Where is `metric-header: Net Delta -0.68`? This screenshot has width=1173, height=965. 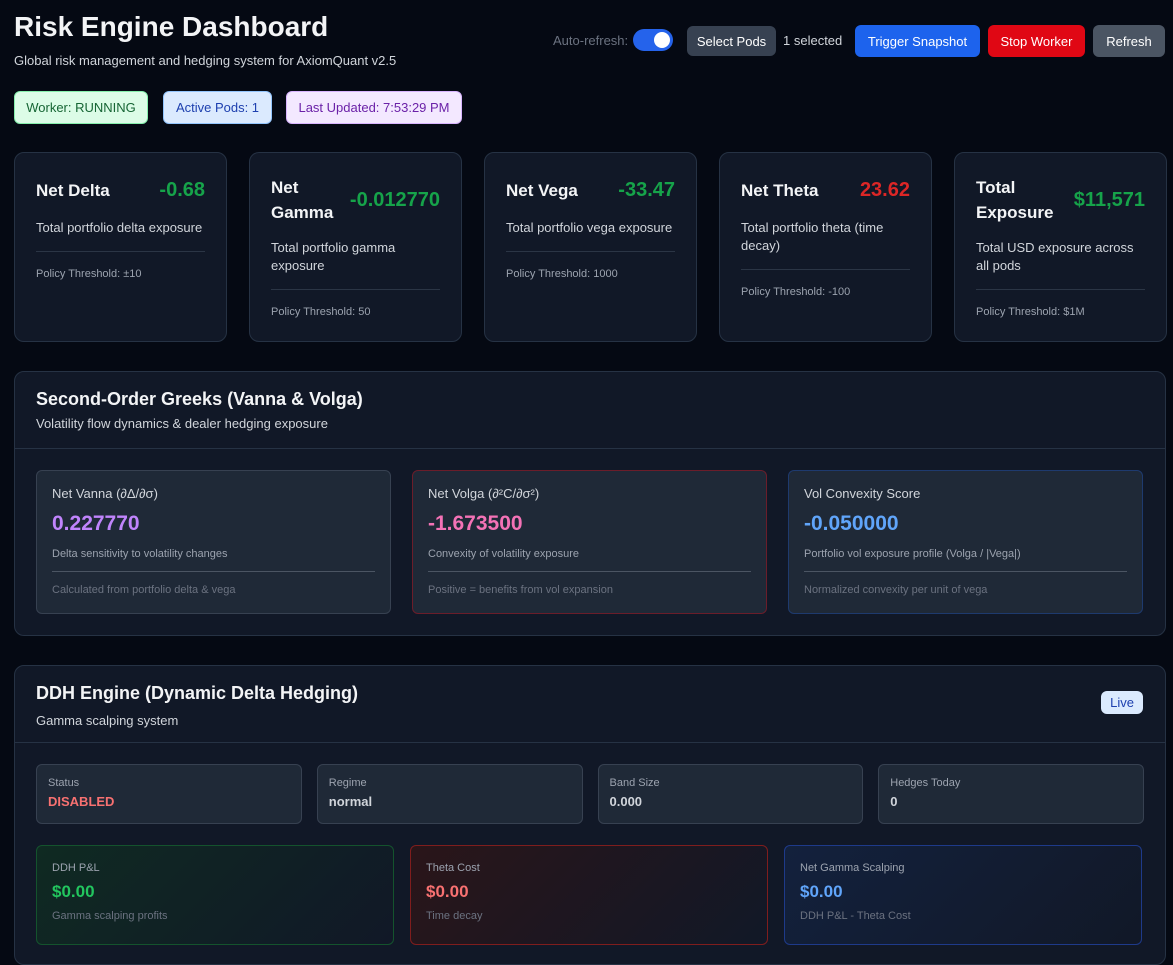 metric-header: Net Delta -0.68 is located at coordinates (120, 190).